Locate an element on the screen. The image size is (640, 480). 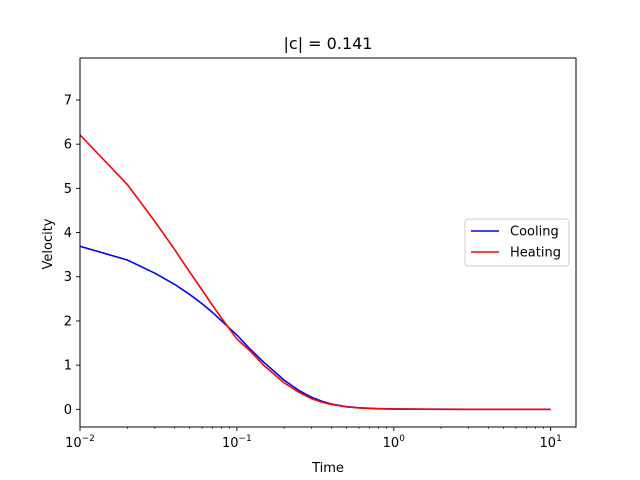
y-tick-label-5: 5 is located at coordinates (68, 189).